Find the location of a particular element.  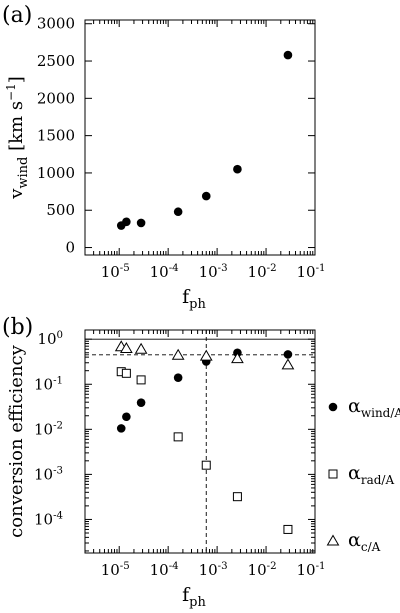

legend-label: αwind/A is located at coordinates (374, 407).